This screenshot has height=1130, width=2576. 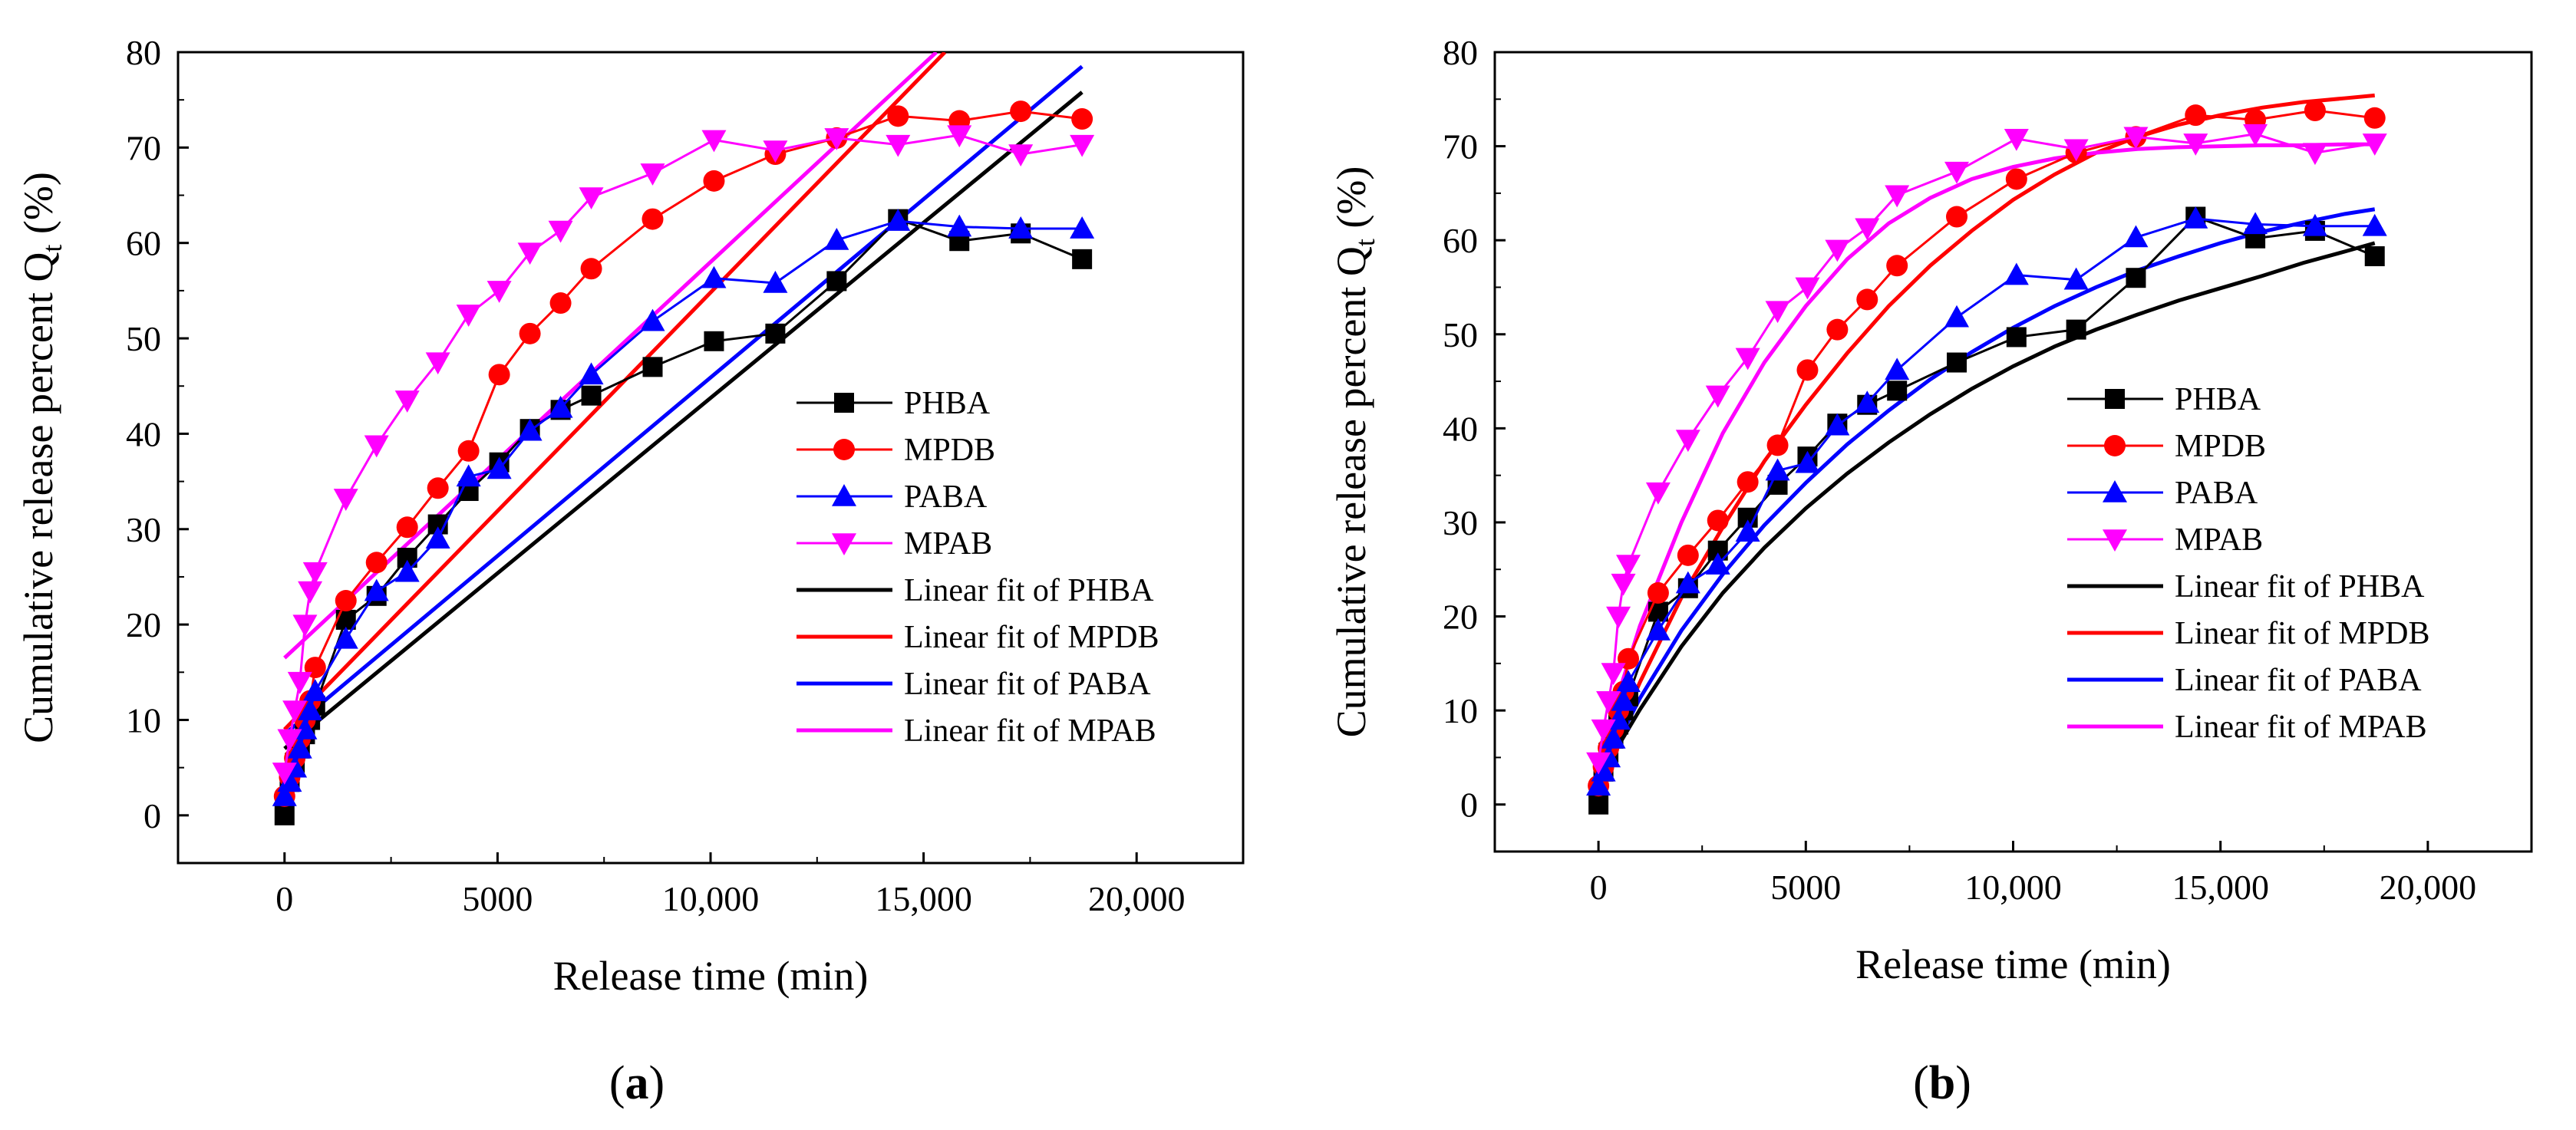 What do you see at coordinates (1460, 617) in the screenshot?
I see `y-tick-label: 20` at bounding box center [1460, 617].